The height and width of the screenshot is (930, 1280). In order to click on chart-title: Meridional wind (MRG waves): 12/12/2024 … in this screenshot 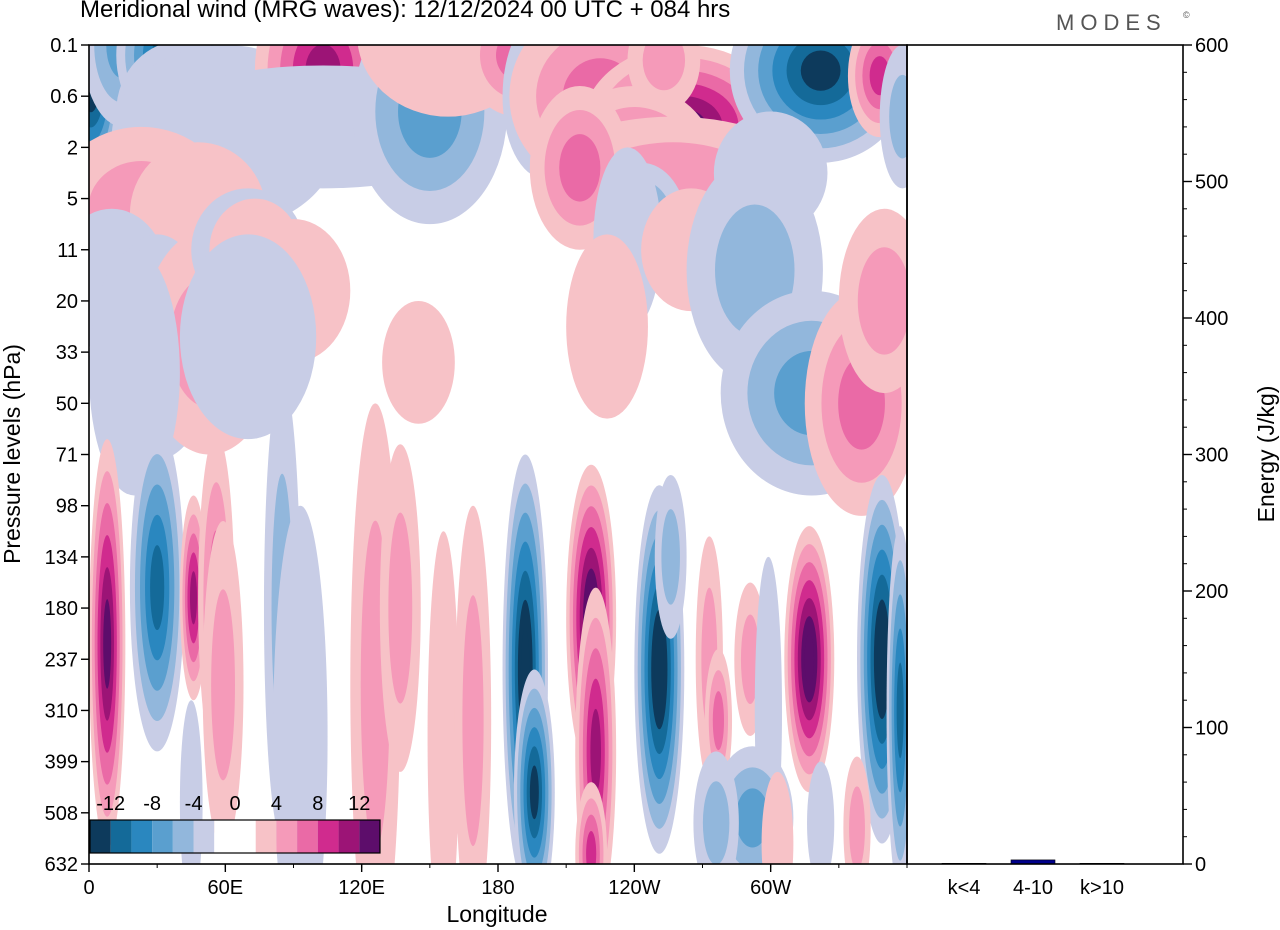, I will do `click(405, 11)`.